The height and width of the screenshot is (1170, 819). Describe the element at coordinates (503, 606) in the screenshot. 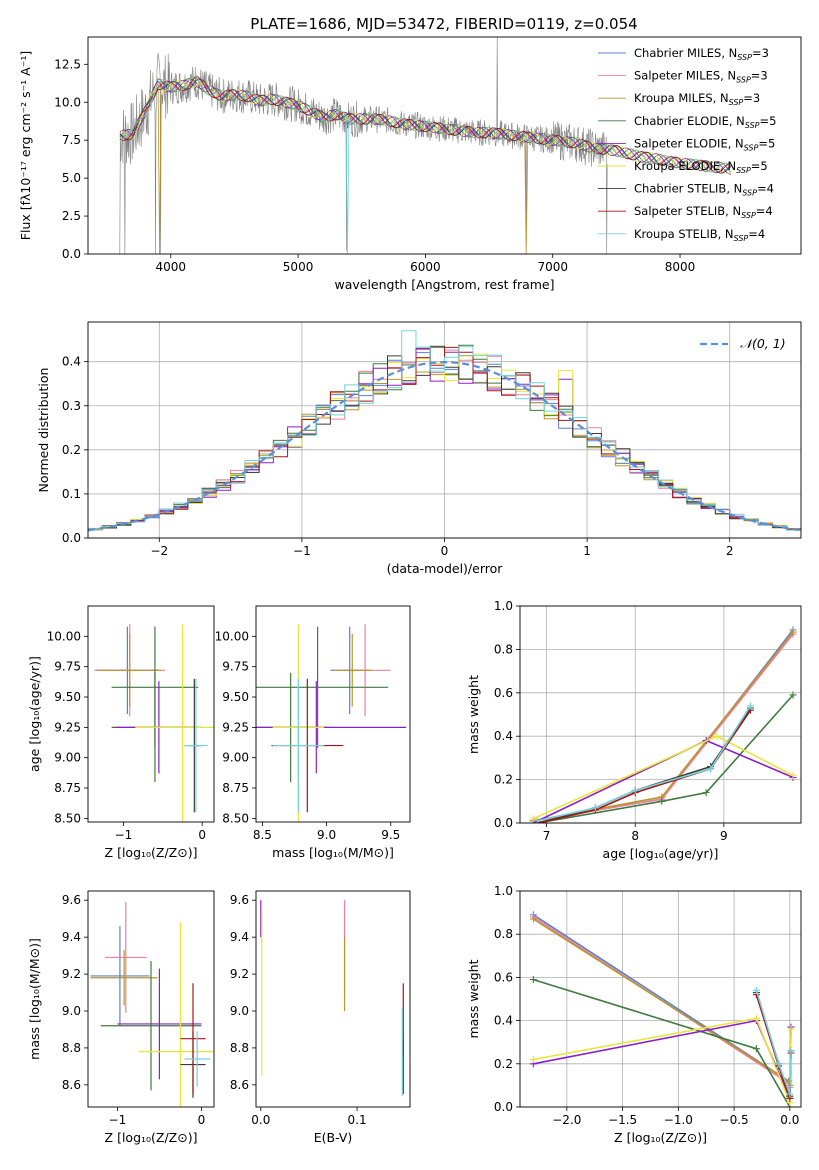

I see `y-tick-label: 1.0` at that location.